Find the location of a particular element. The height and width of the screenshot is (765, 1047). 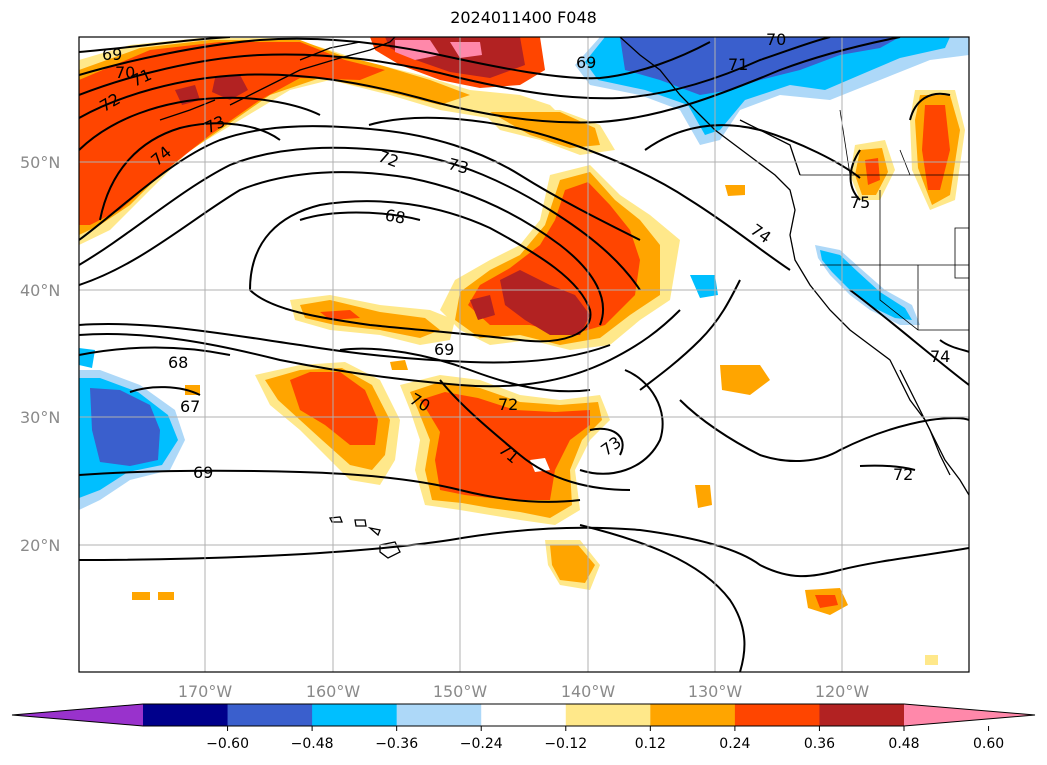

contour-label: 74 is located at coordinates (940, 356).